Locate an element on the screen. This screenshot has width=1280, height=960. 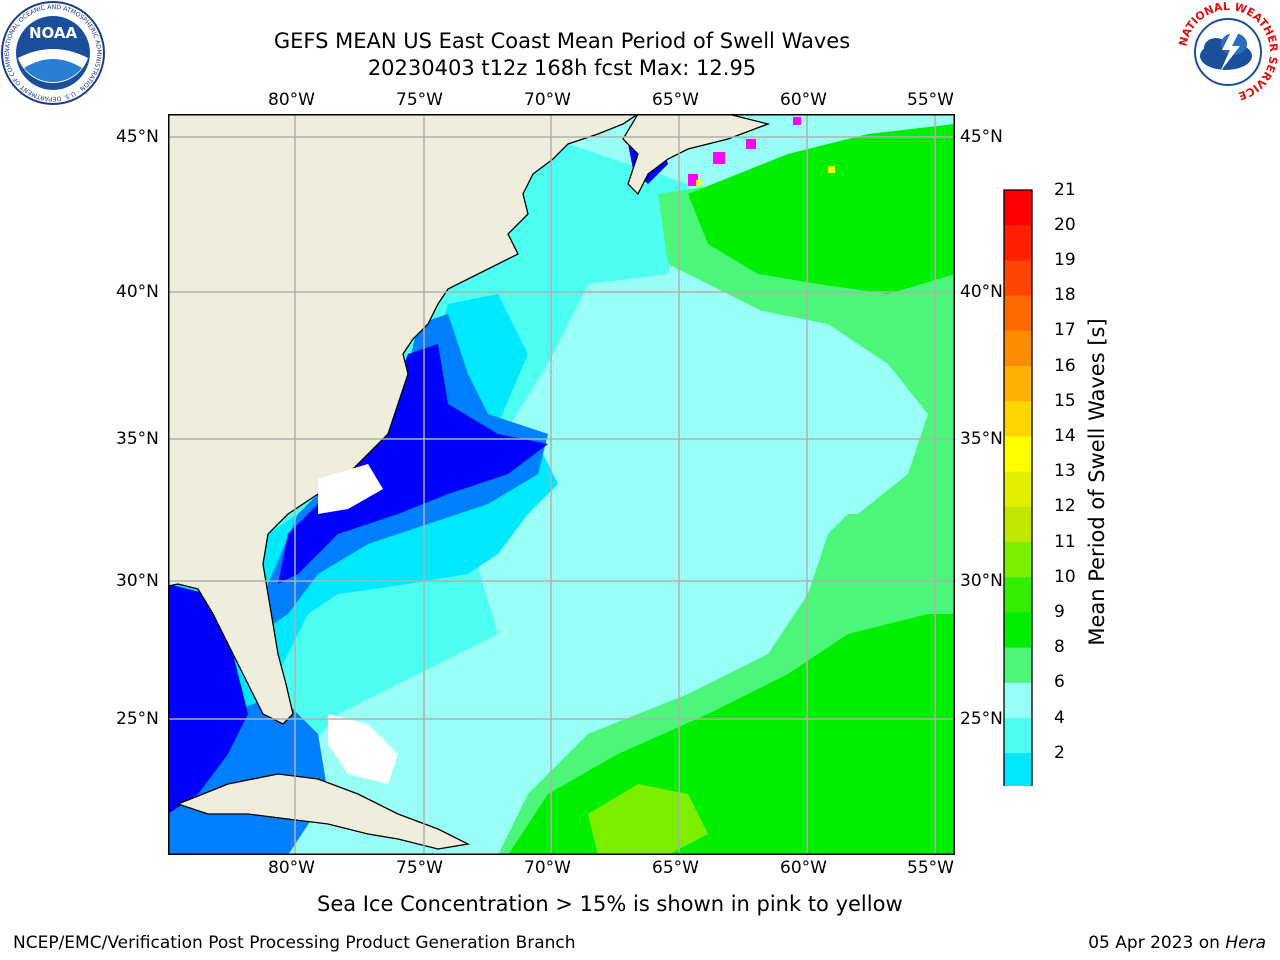
colorbar-tick: 2 is located at coordinates (1059, 753).